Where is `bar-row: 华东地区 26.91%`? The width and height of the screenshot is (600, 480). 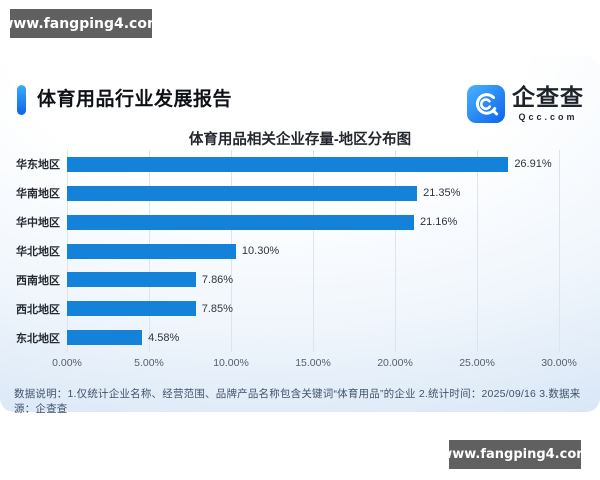 bar-row: 华东地区 26.91% is located at coordinates (279, 164).